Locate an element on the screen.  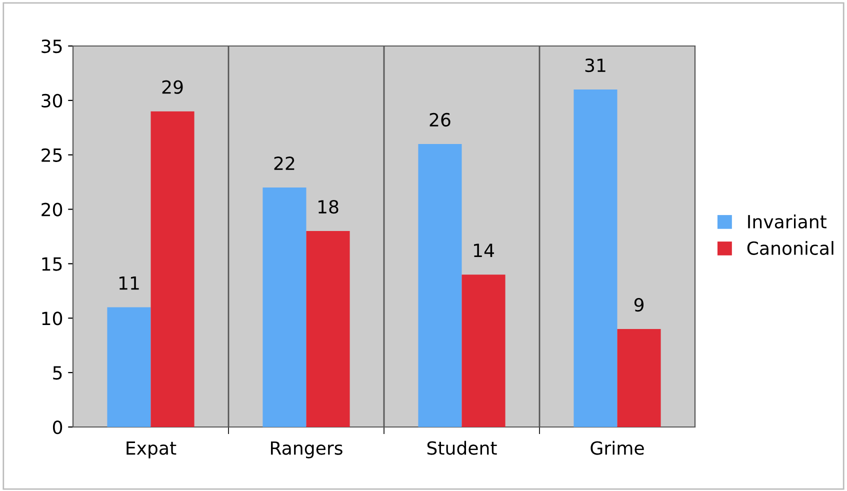
data-label: 26 is located at coordinates (440, 119).